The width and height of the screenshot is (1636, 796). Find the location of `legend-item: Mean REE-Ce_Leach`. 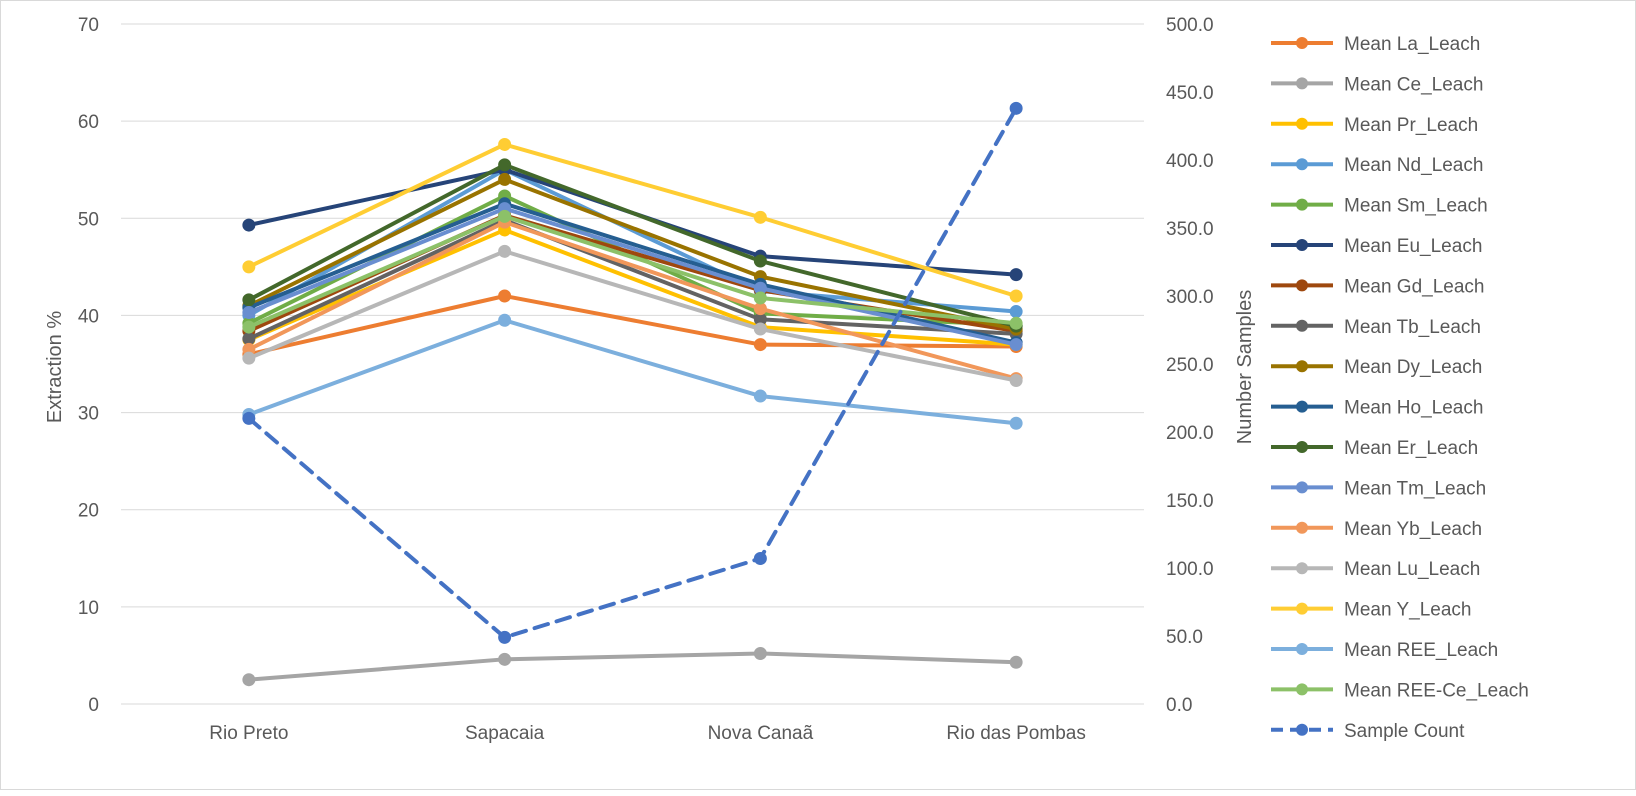

legend-item: Mean REE-Ce_Leach is located at coordinates (1400, 690).